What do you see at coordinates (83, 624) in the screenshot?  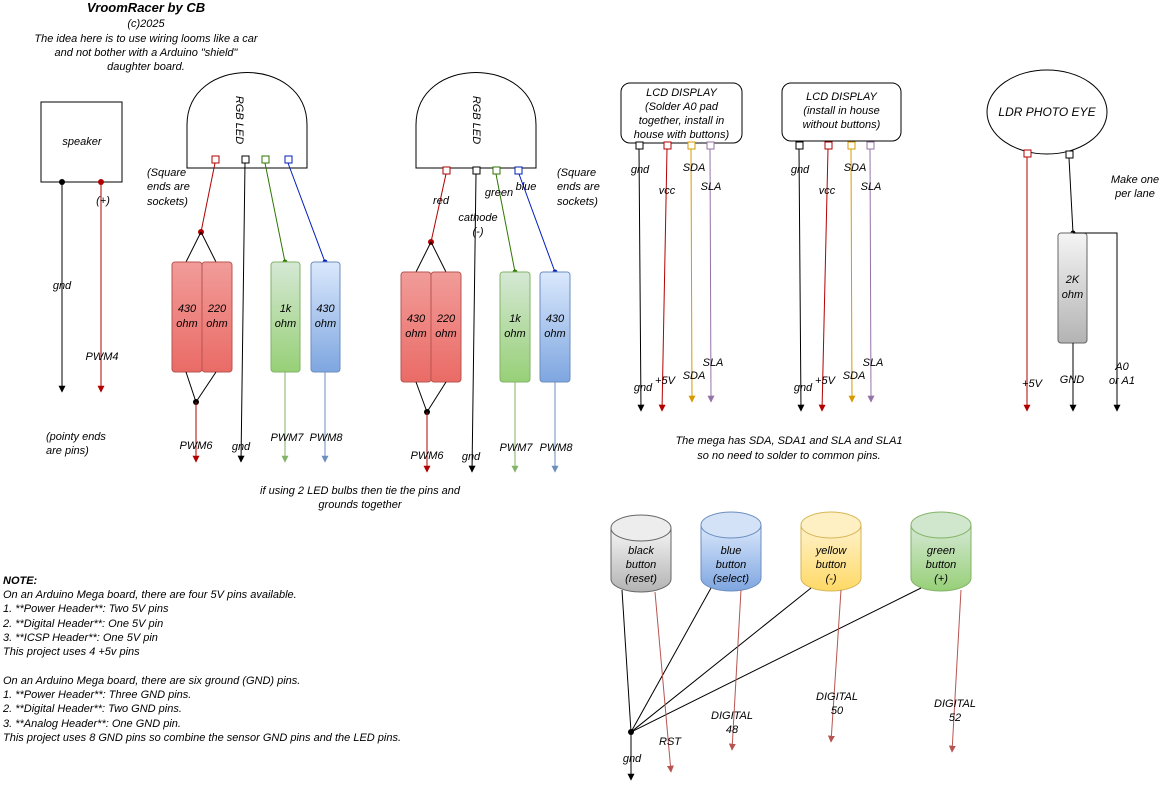 I see `note-line-3: 2. **Digital Header**: One 5V pin` at bounding box center [83, 624].